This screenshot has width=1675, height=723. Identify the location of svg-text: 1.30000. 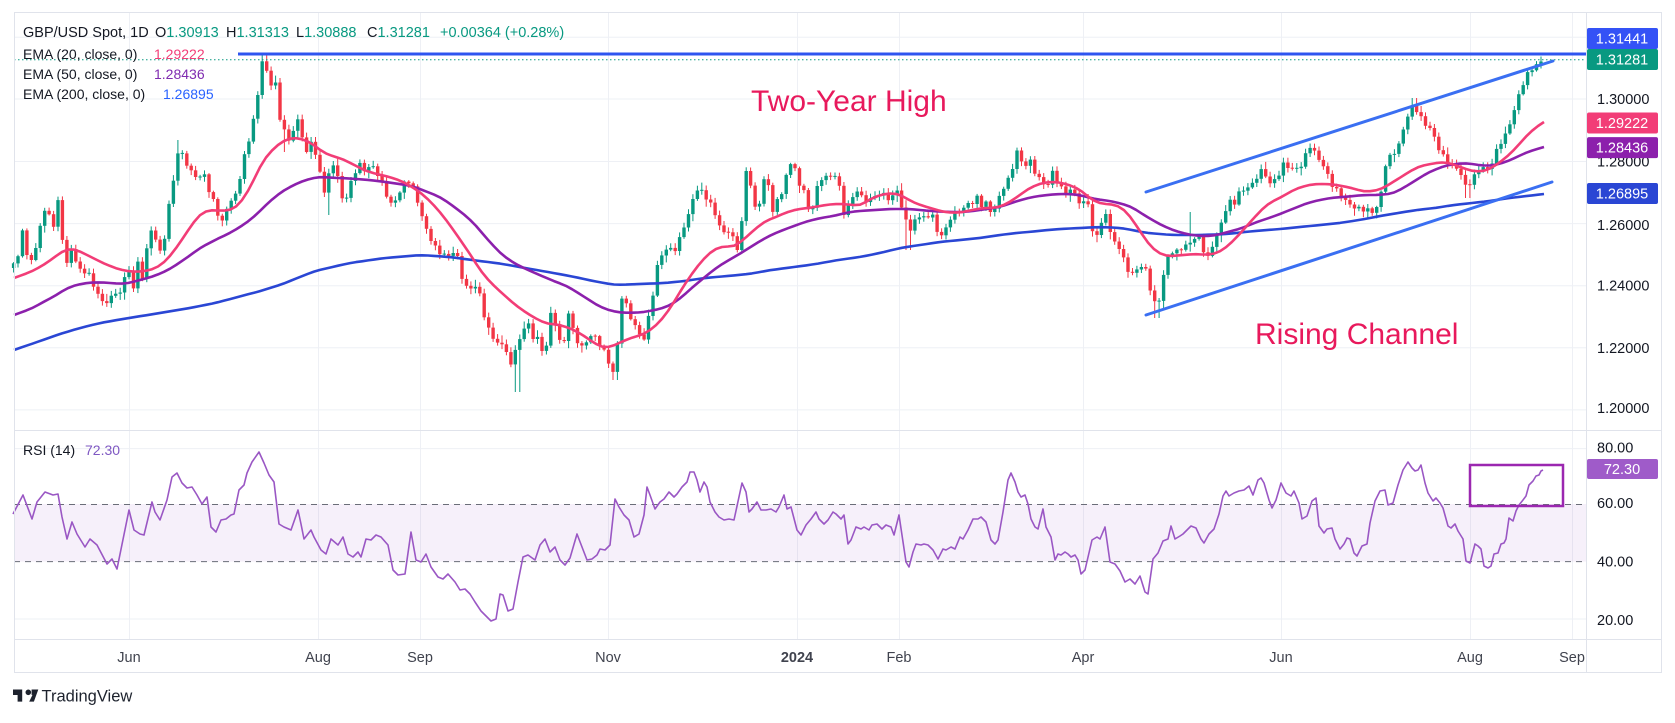
(1623, 100).